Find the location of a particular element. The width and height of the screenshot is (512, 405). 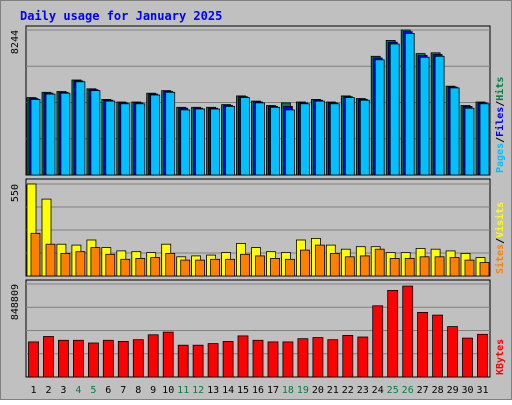

x-tick-label: 7 is located at coordinates (123, 390).